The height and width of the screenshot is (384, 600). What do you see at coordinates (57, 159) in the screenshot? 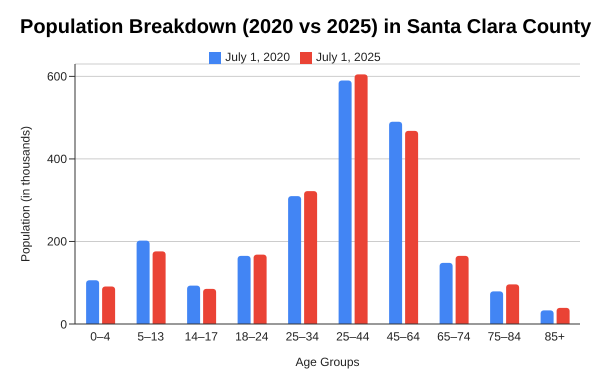
I see `y-tick-label: 400` at bounding box center [57, 159].